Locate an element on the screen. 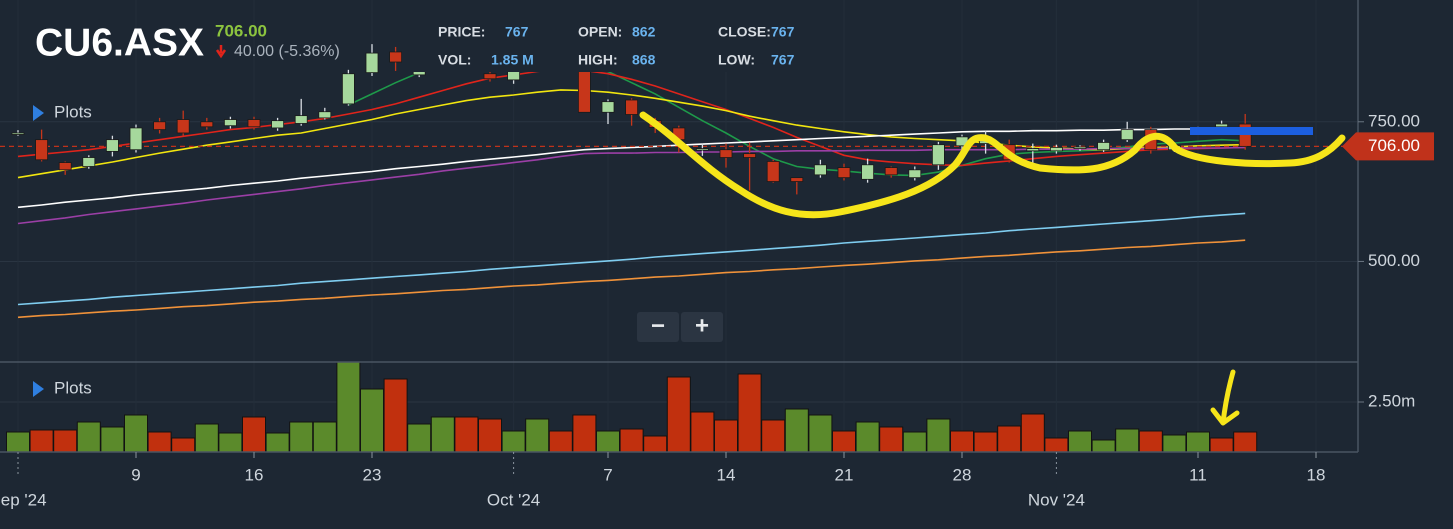 The width and height of the screenshot is (1453, 529). y-tick-label: 500.00 is located at coordinates (1394, 260).